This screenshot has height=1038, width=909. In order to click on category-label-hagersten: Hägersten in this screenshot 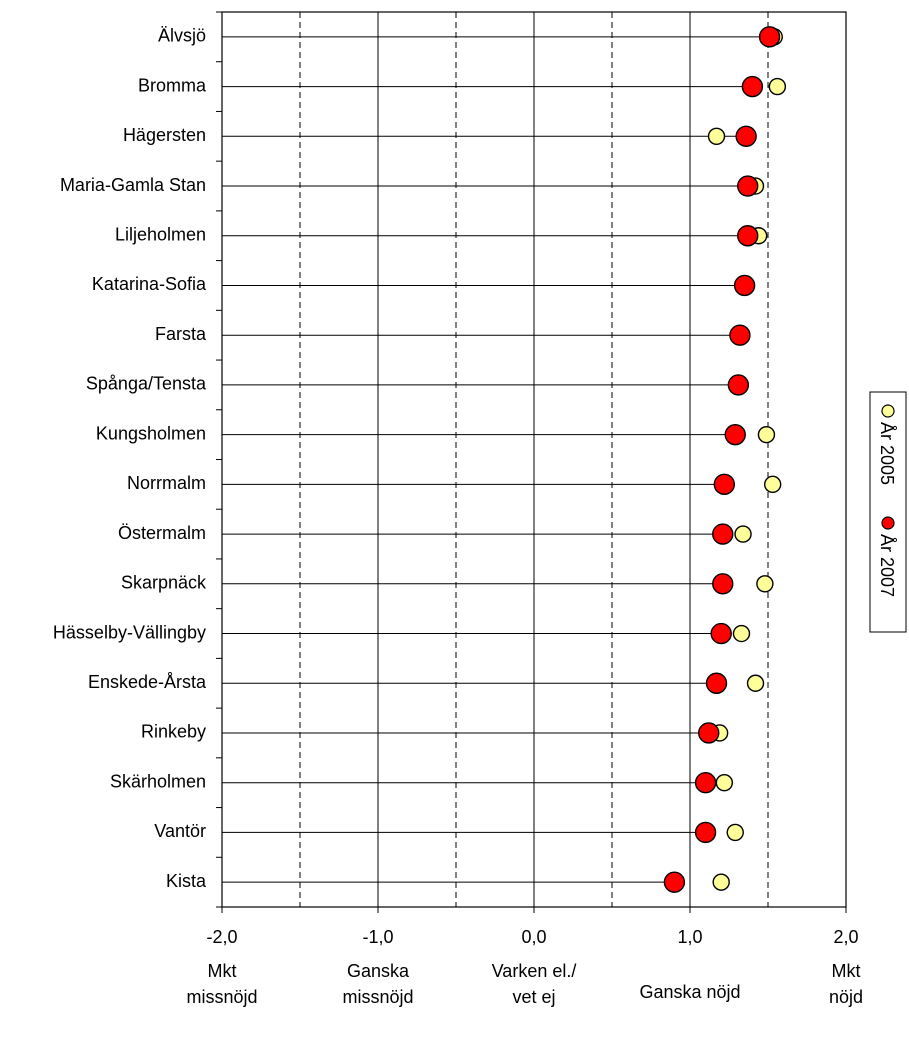, I will do `click(164, 135)`.